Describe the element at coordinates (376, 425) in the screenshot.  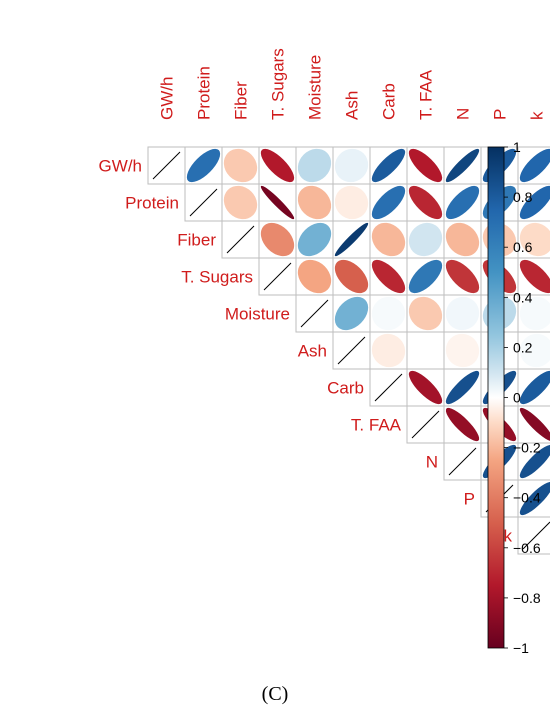
I see `row-label: T. FAA` at that location.